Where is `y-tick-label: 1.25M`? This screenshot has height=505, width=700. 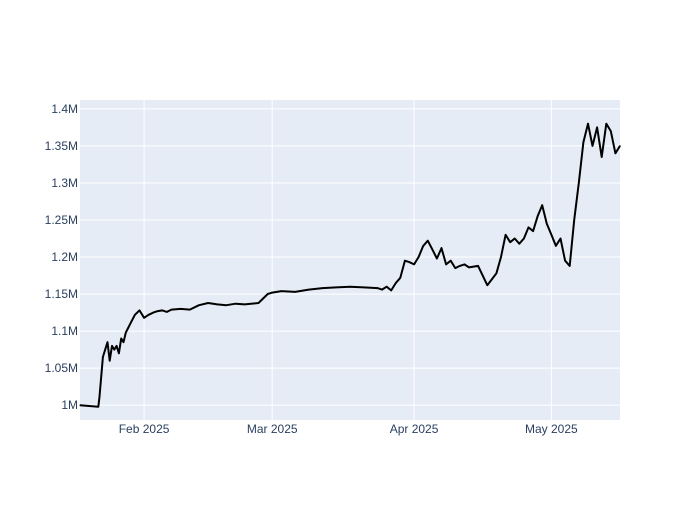
y-tick-label: 1.25M is located at coordinates (61, 220).